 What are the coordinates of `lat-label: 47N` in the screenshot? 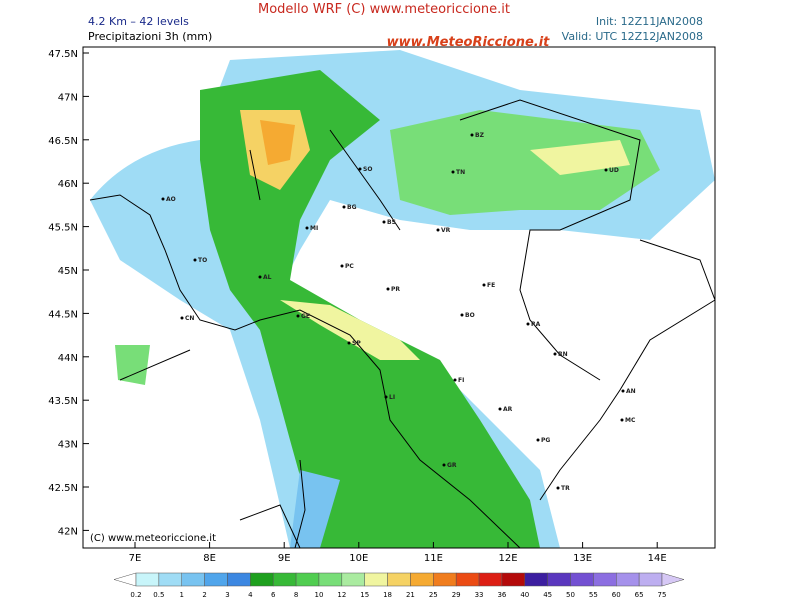 It's located at (68, 97).